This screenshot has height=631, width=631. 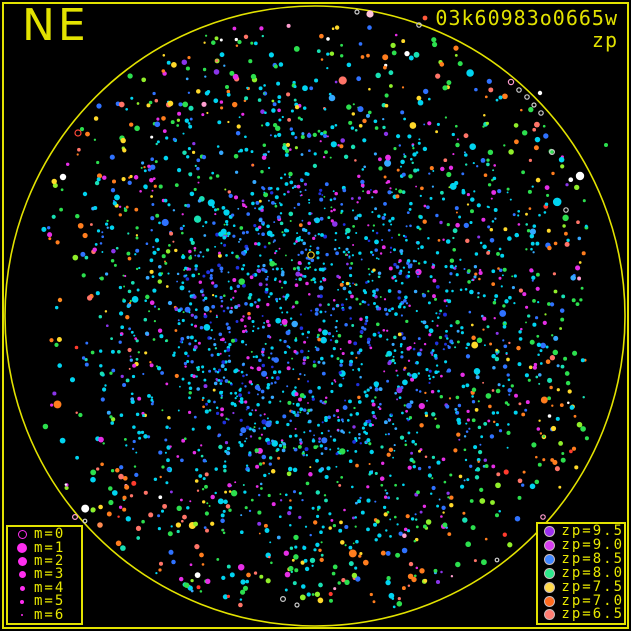 I want to click on magnitude-legend: m=0 m=1 m=2 m=3 m=4 m=5 m=6, so click(x=44, y=575).